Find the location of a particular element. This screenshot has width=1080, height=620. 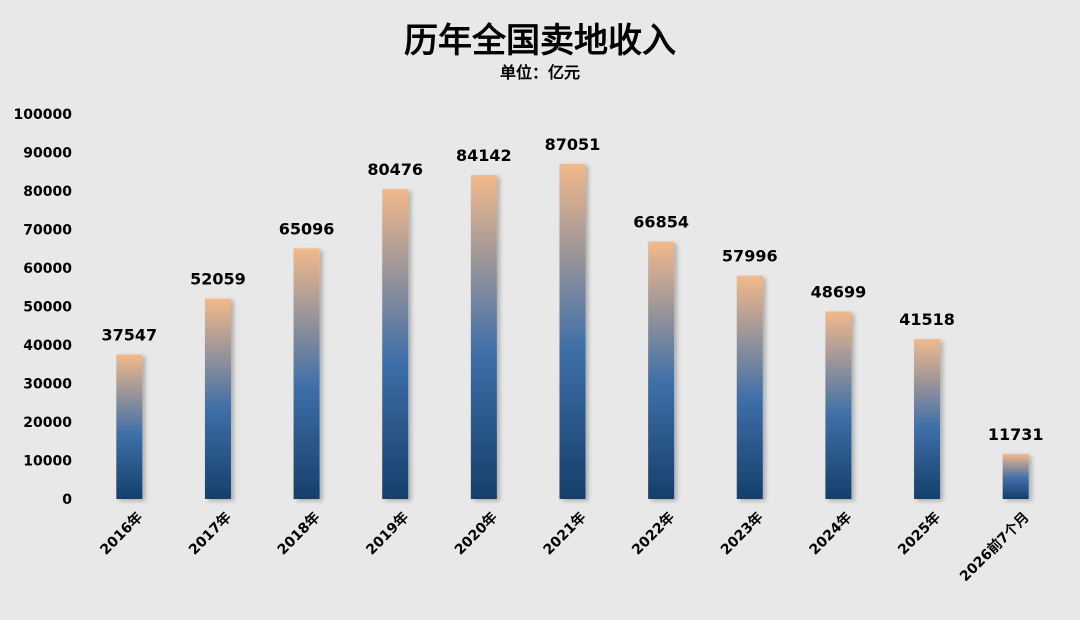

chart-subtitle: 单位：亿元 is located at coordinates (540, 72).